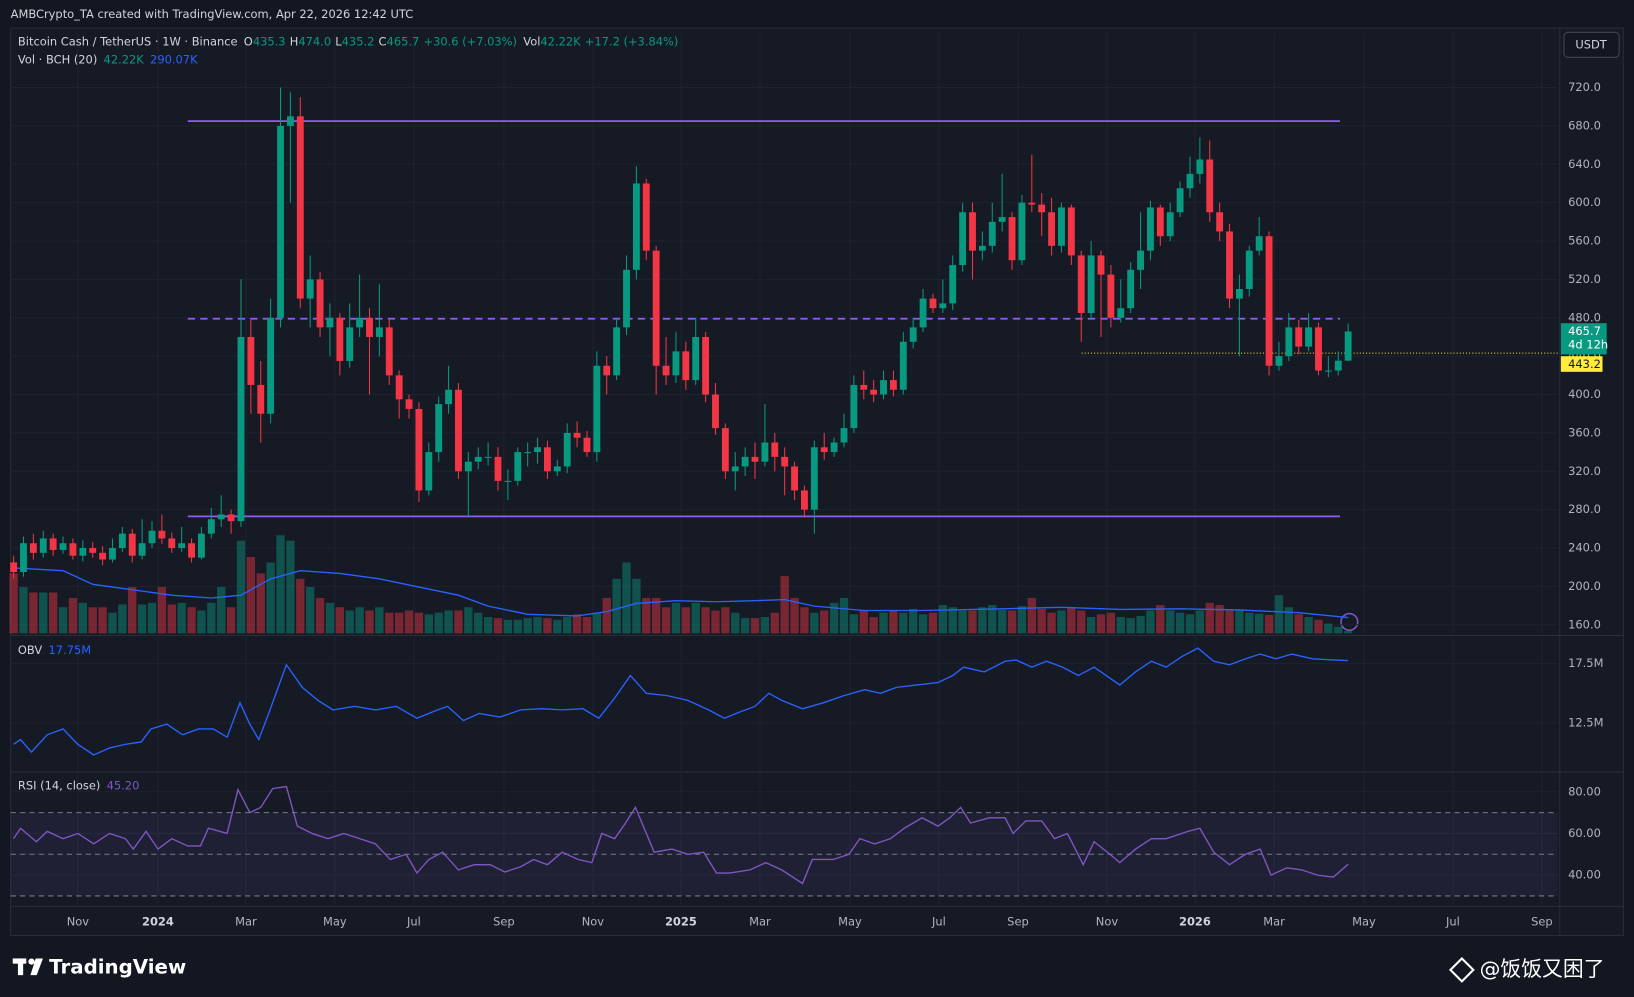 Image resolution: width=1634 pixels, height=997 pixels. I want to click on countdown-label: 4d 12h, so click(1588, 345).